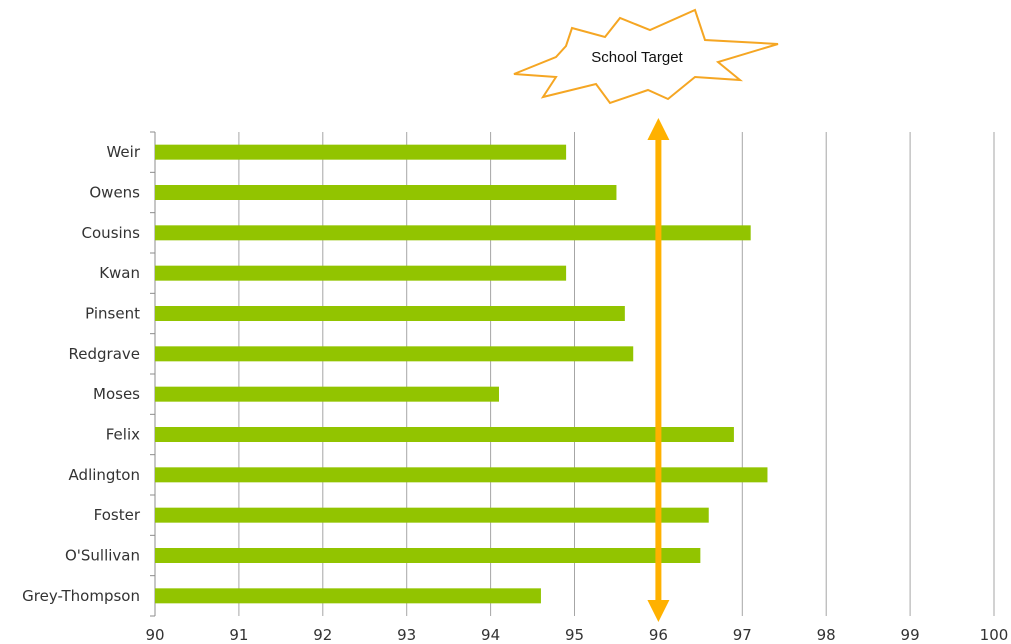  Describe the element at coordinates (406, 635) in the screenshot. I see `x-tick-label: 93` at that location.